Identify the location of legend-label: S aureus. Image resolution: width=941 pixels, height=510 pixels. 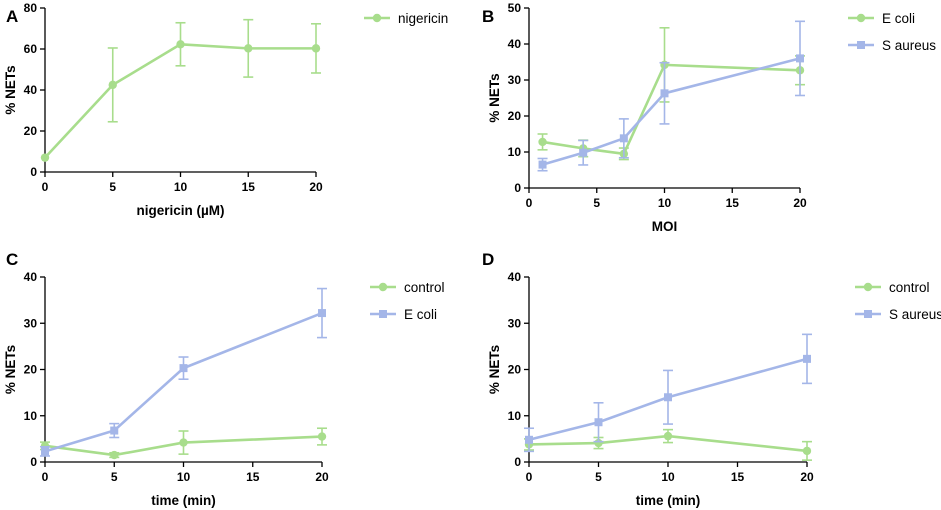
(909, 45).